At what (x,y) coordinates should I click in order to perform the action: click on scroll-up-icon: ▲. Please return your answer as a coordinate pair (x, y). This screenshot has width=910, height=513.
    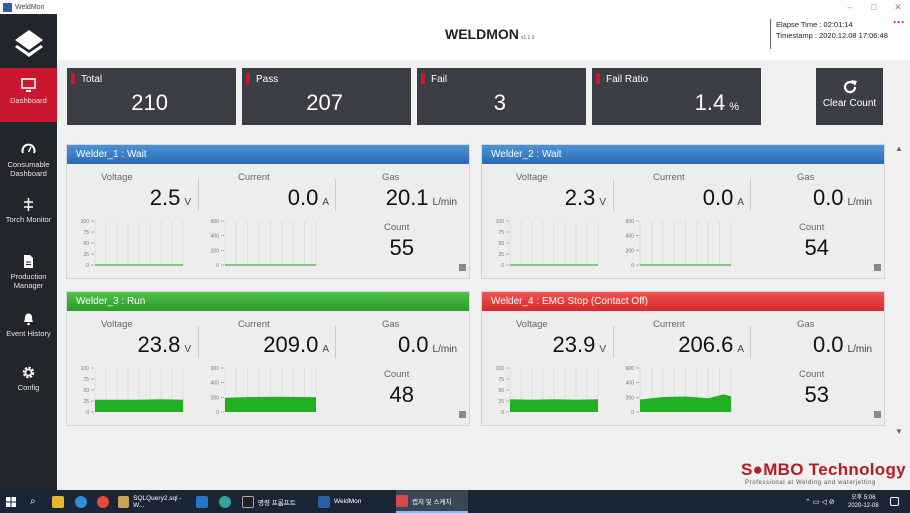
    Looking at the image, I should click on (899, 148).